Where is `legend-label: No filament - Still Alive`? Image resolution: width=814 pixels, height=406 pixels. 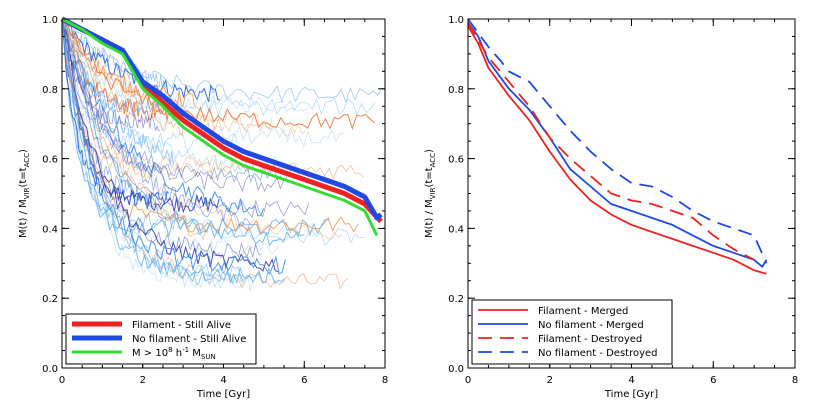
legend-label: No filament - Still Alive is located at coordinates (189, 339).